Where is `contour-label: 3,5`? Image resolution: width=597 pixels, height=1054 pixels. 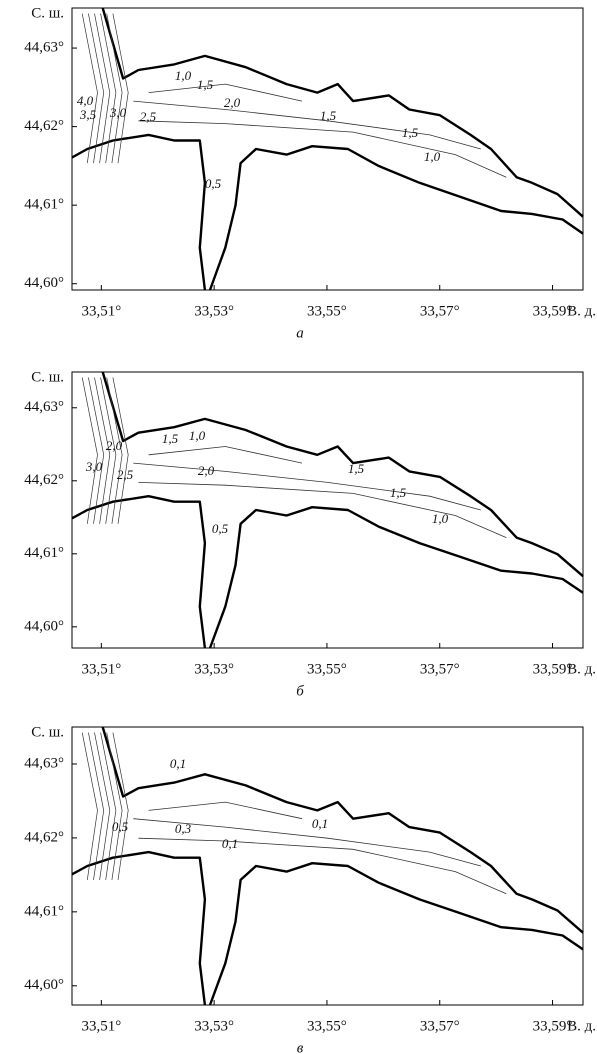 contour-label: 3,5 is located at coordinates (88, 114).